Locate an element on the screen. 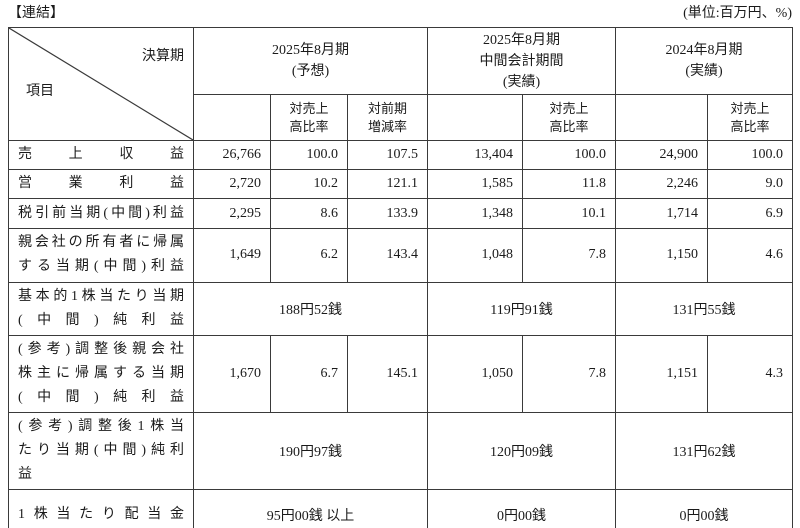 This screenshot has width=800, height=528. value-cell: 2,720 is located at coordinates (232, 184).